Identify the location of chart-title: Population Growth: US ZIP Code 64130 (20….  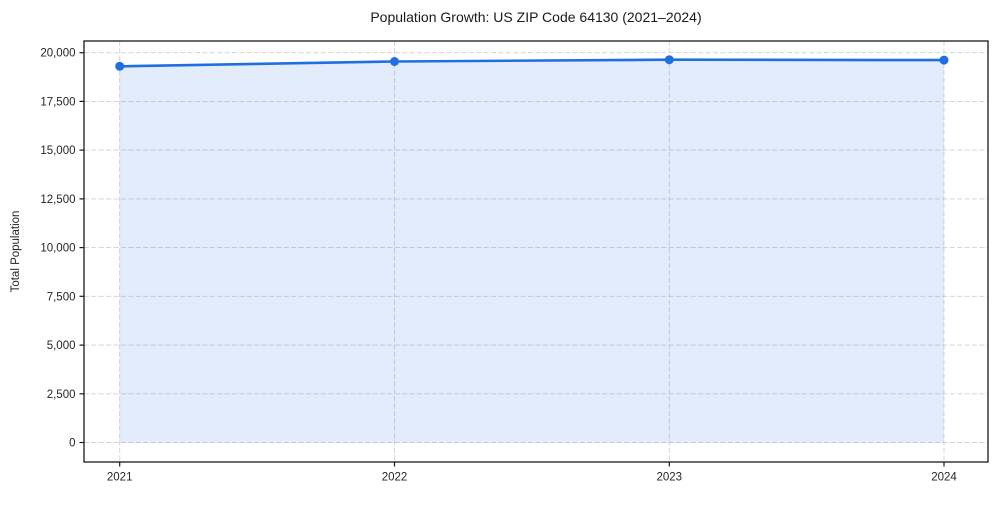
(535, 17).